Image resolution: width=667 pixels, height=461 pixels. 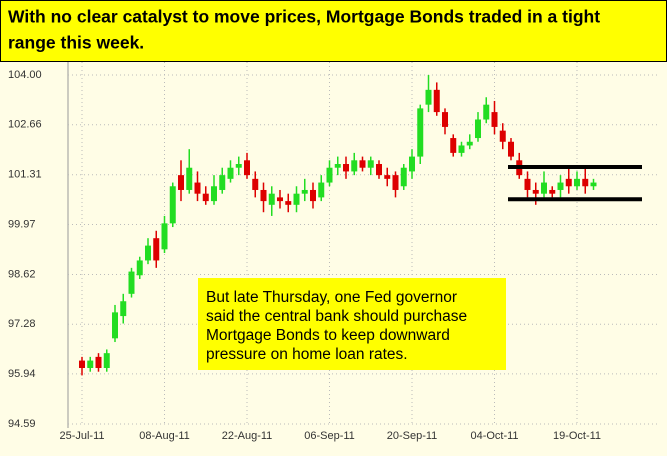 What do you see at coordinates (22, 324) in the screenshot?
I see `y-tick-label: 97.28` at bounding box center [22, 324].